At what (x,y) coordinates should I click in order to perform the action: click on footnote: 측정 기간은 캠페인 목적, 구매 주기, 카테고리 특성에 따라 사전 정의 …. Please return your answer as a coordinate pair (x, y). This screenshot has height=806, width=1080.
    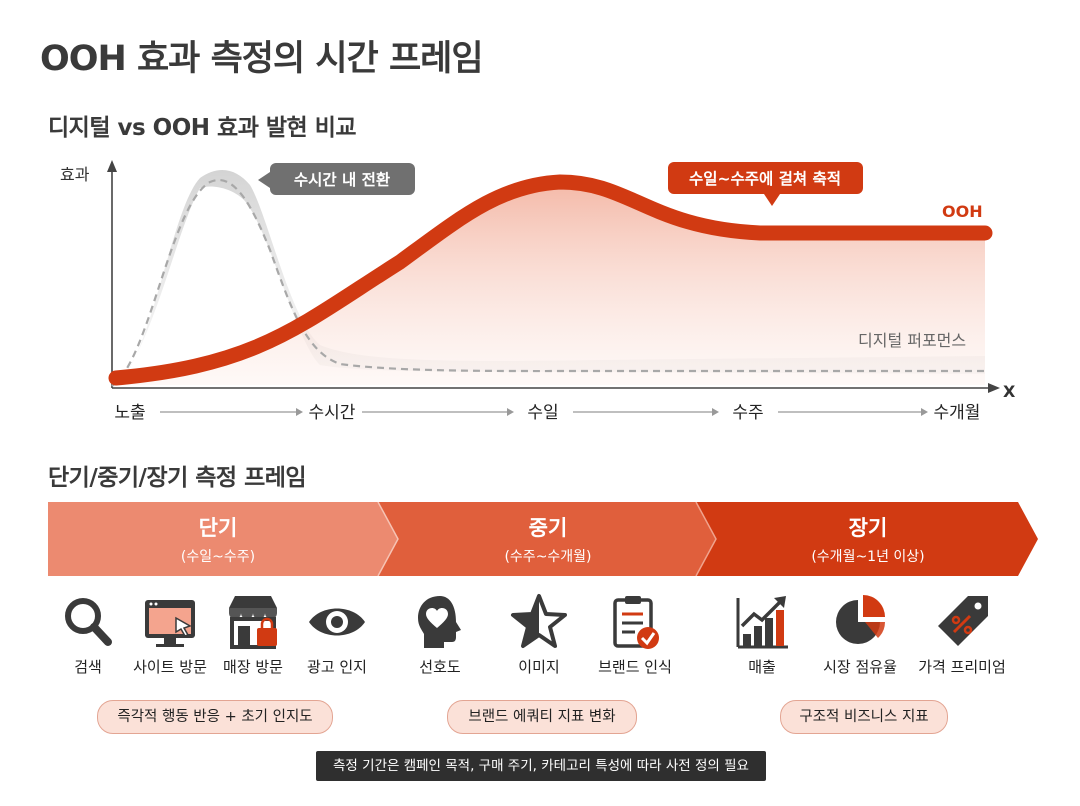
    Looking at the image, I should click on (541, 766).